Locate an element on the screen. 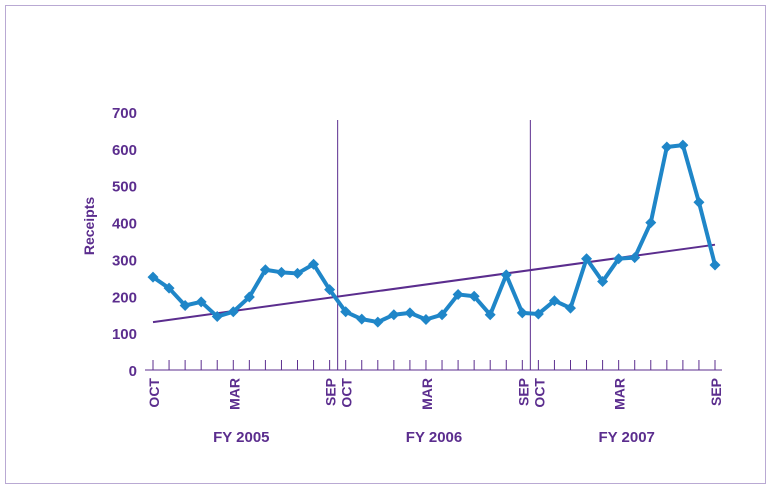 The image size is (766, 489). y-tick-label: 700 is located at coordinates (124, 113).